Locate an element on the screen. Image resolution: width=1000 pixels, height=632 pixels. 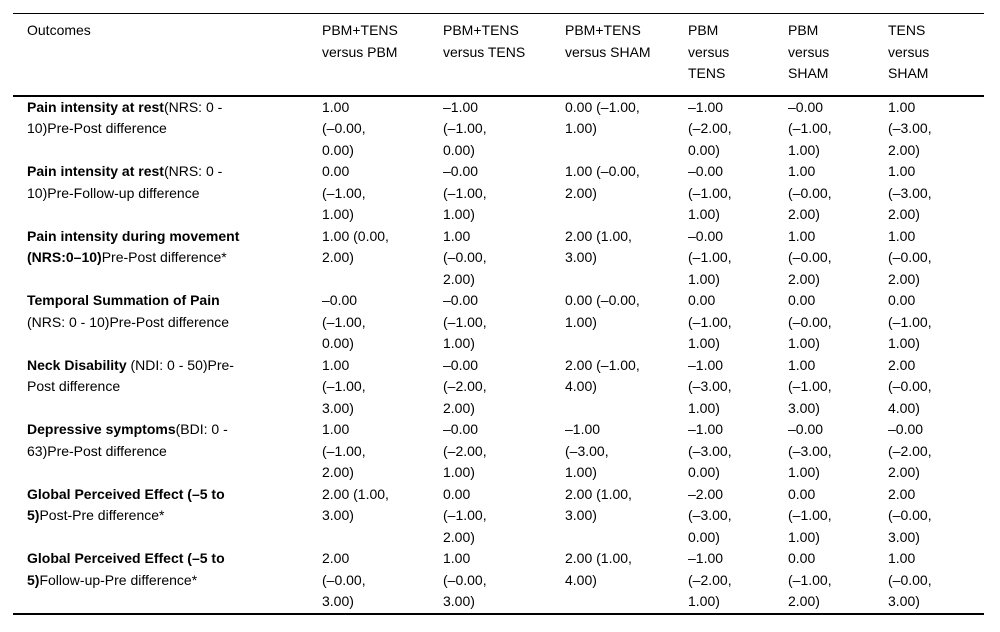
value-cell: –1.00 (–2.00, 1.00) is located at coordinates (710, 579).